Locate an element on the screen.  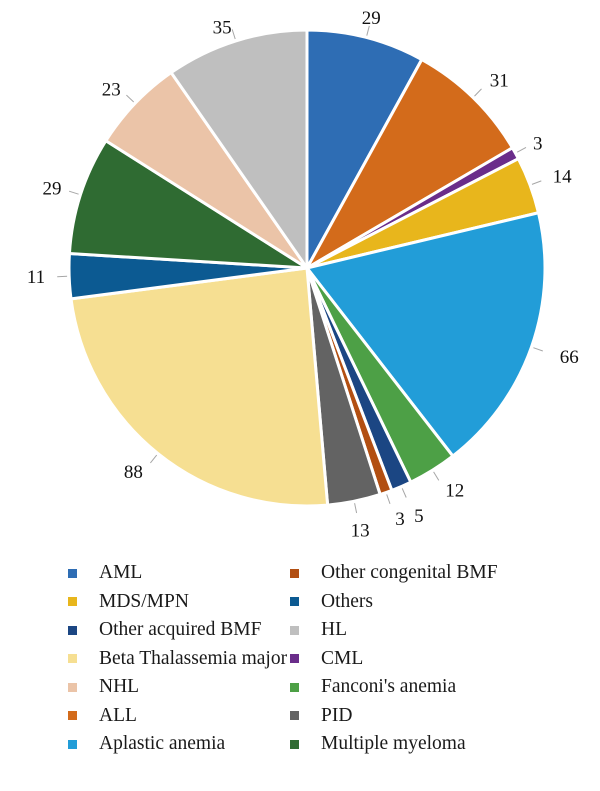
legend-label: HL is located at coordinates (334, 629).